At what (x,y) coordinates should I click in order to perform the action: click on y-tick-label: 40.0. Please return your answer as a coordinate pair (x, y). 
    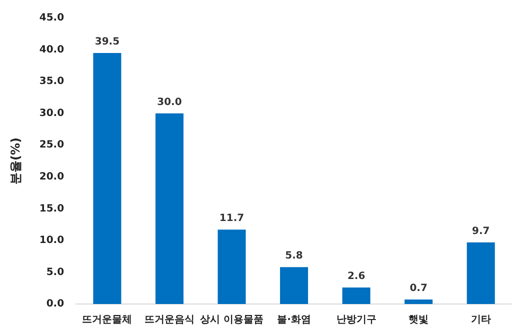
    Looking at the image, I should click on (51, 50).